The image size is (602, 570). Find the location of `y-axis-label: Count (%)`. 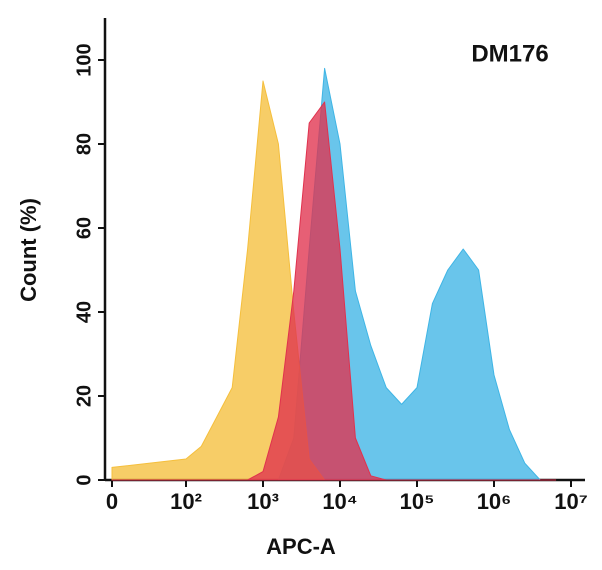

y-axis-label: Count (%) is located at coordinates (28, 250).